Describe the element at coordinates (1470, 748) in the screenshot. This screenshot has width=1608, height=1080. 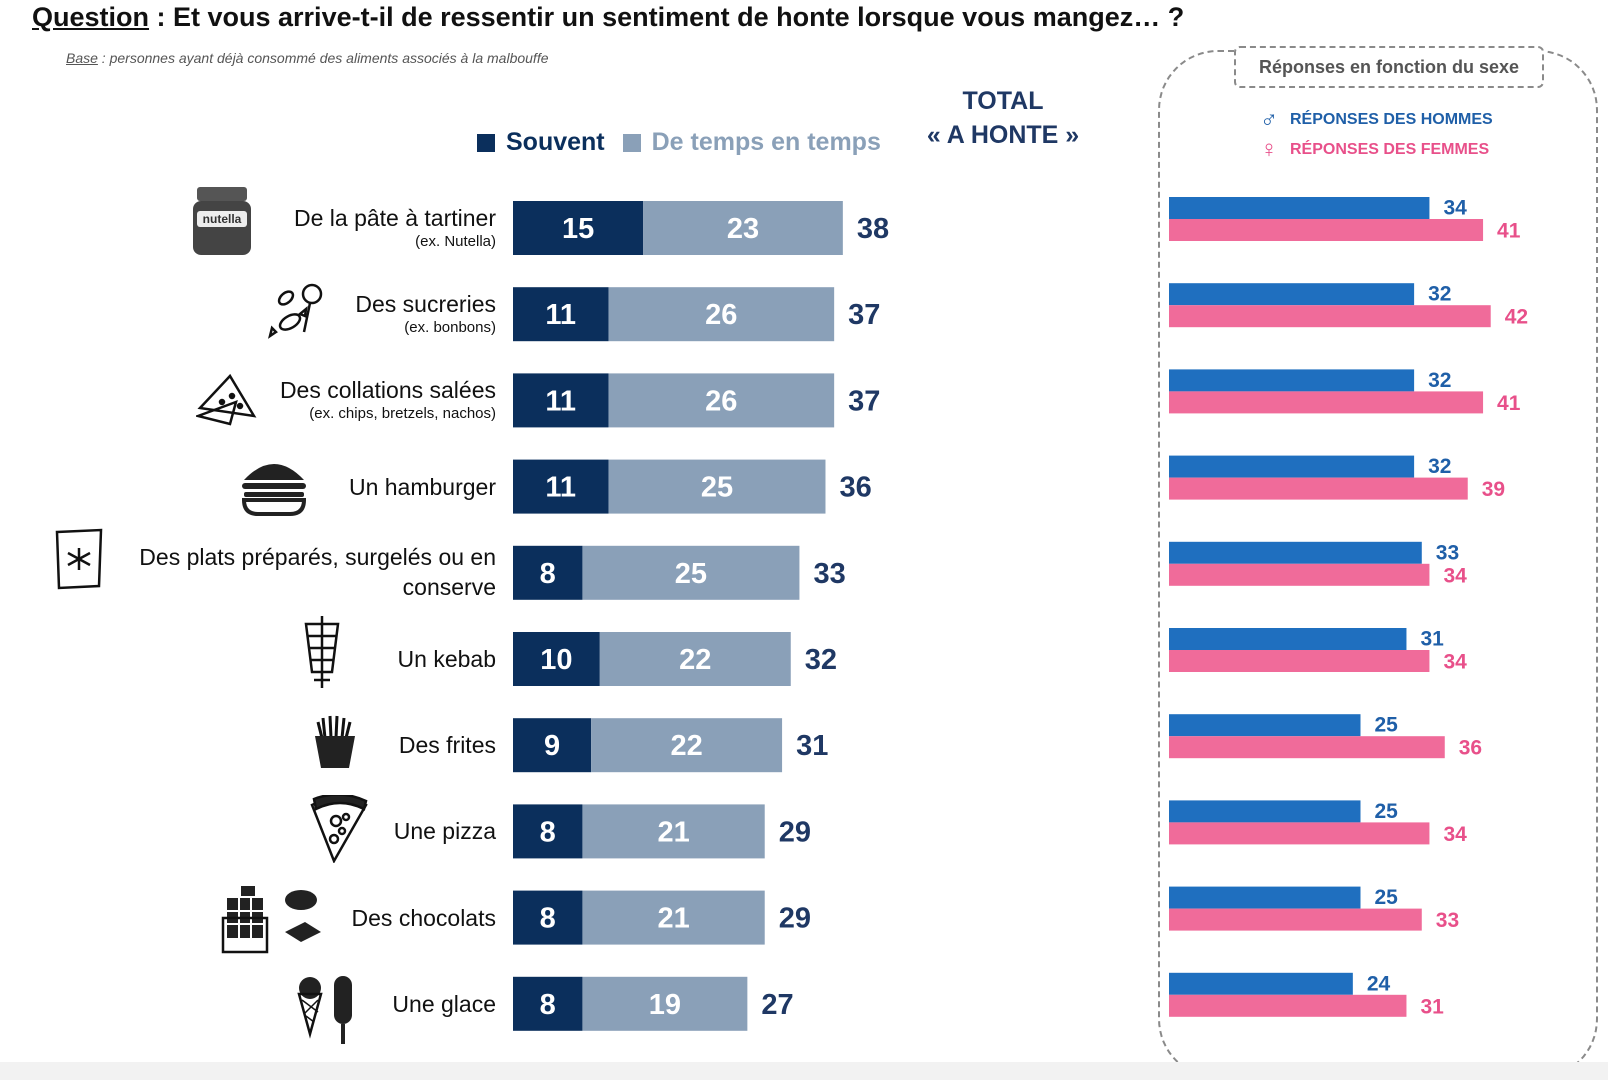
I see `value-label-femmes: 36` at that location.